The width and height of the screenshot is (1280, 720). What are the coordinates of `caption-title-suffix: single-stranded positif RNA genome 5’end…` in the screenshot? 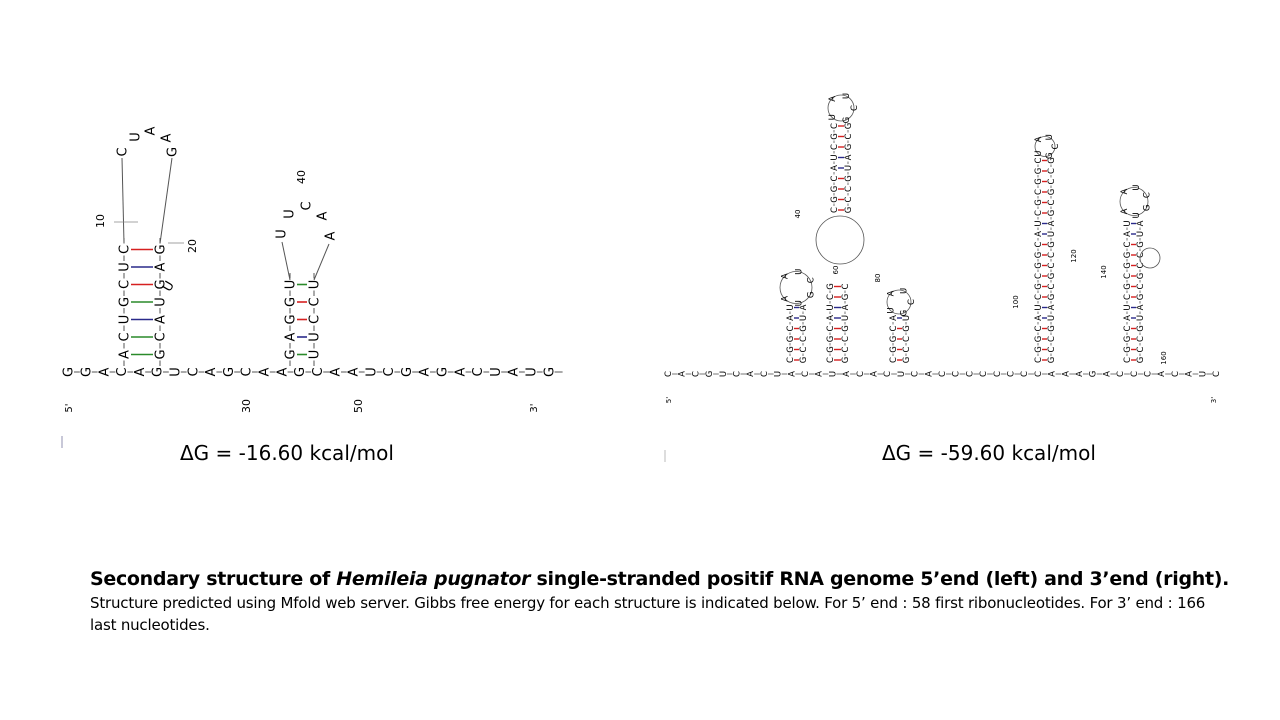 It's located at (880, 579).